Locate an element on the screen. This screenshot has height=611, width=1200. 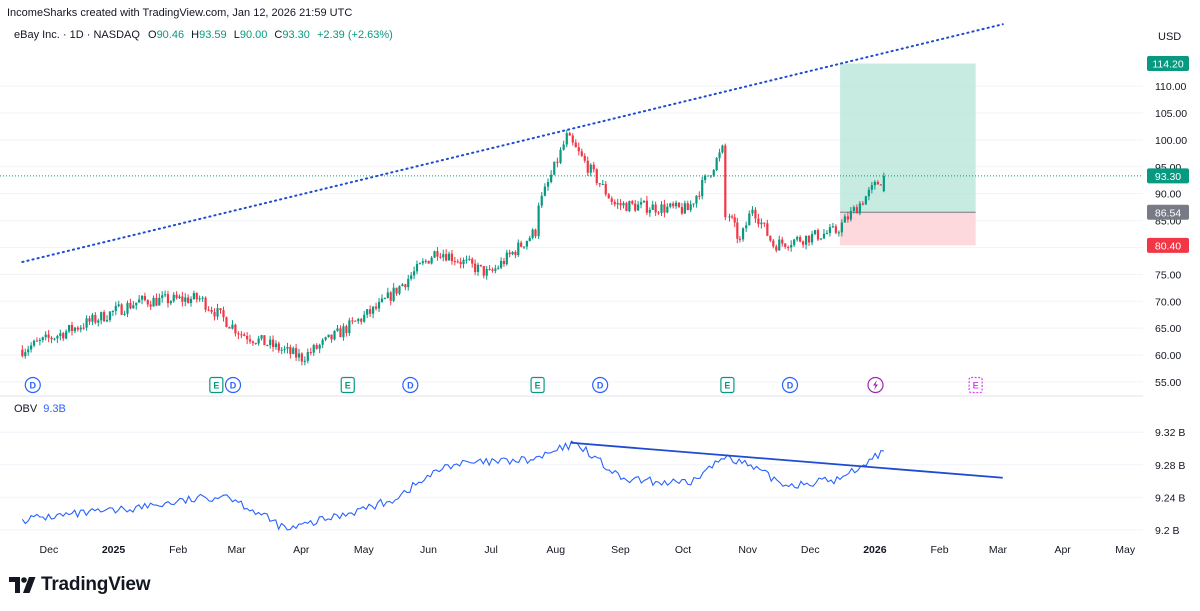
obv-legend: OBV 9.3B is located at coordinates (40, 409).